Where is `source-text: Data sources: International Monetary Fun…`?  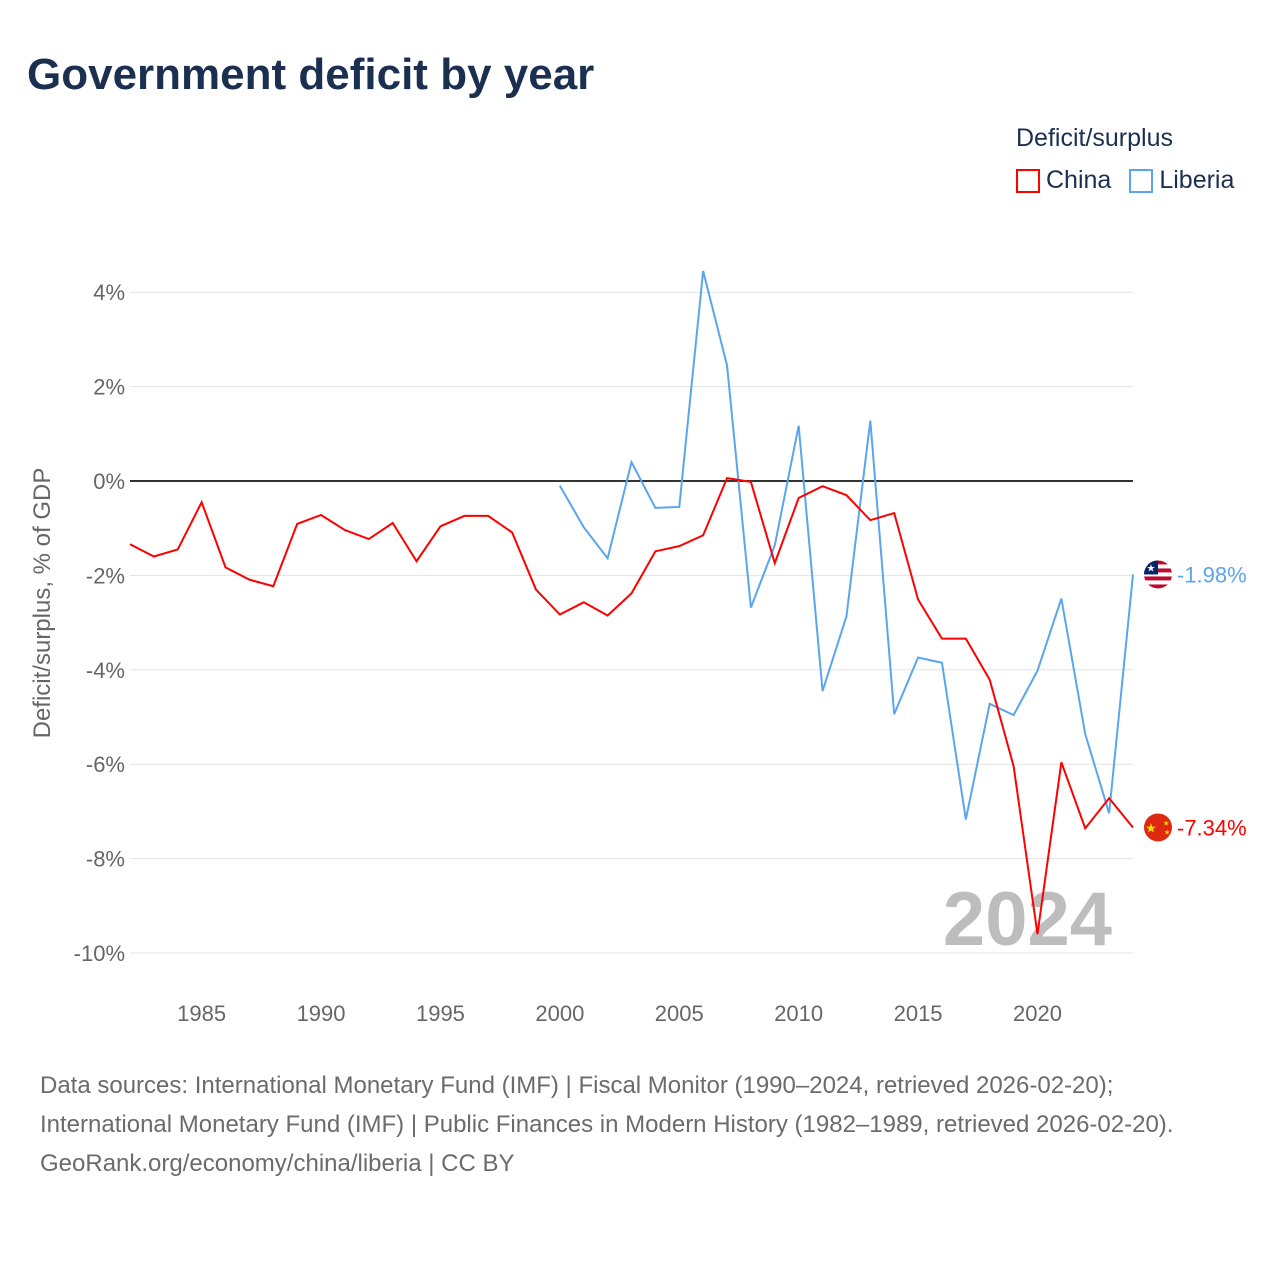 source-text: Data sources: International Monetary Fun… is located at coordinates (607, 1105).